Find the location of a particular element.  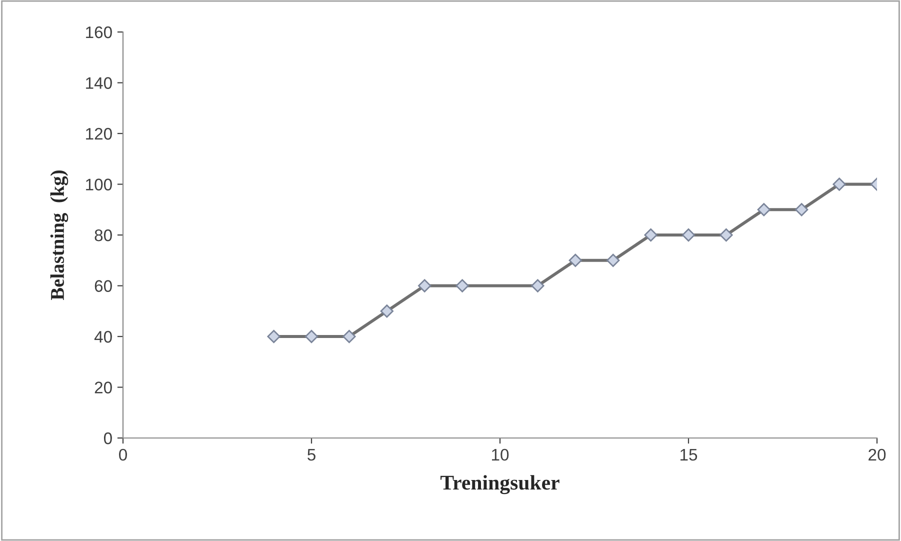

y-tick-label: 100 is located at coordinates (99, 184).